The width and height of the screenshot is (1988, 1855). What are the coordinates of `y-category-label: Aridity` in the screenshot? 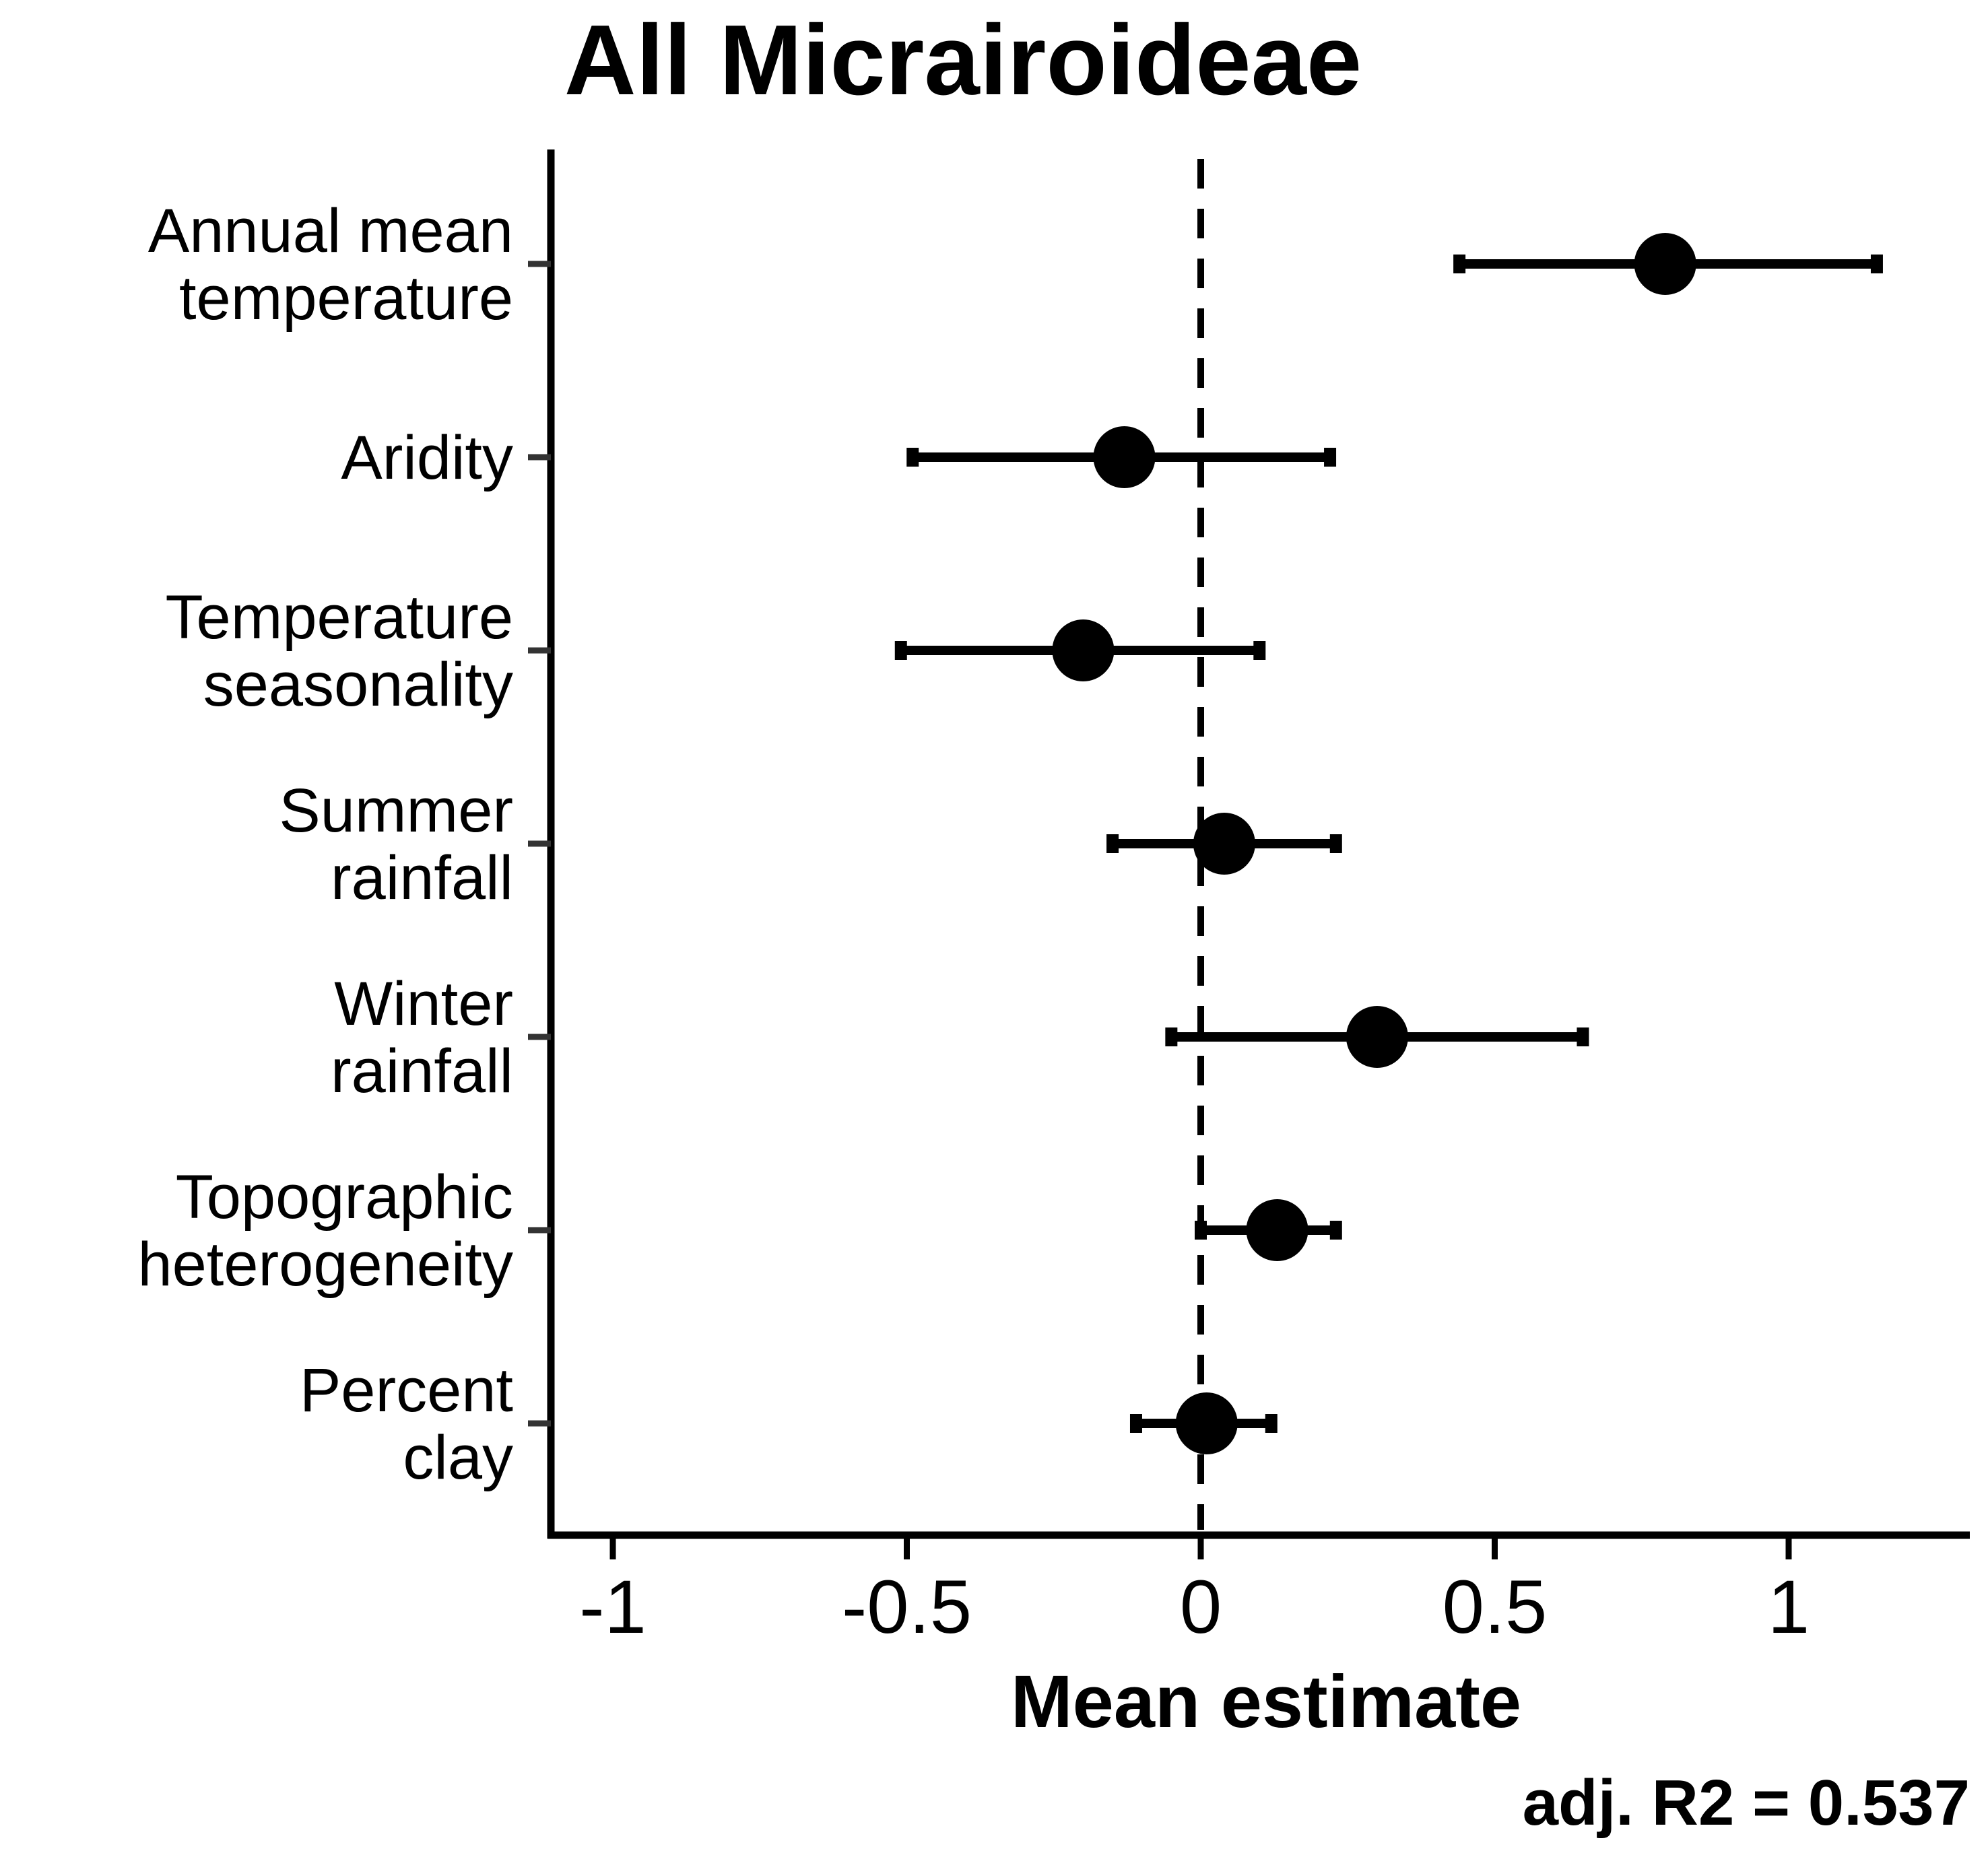 It's located at (427, 458).